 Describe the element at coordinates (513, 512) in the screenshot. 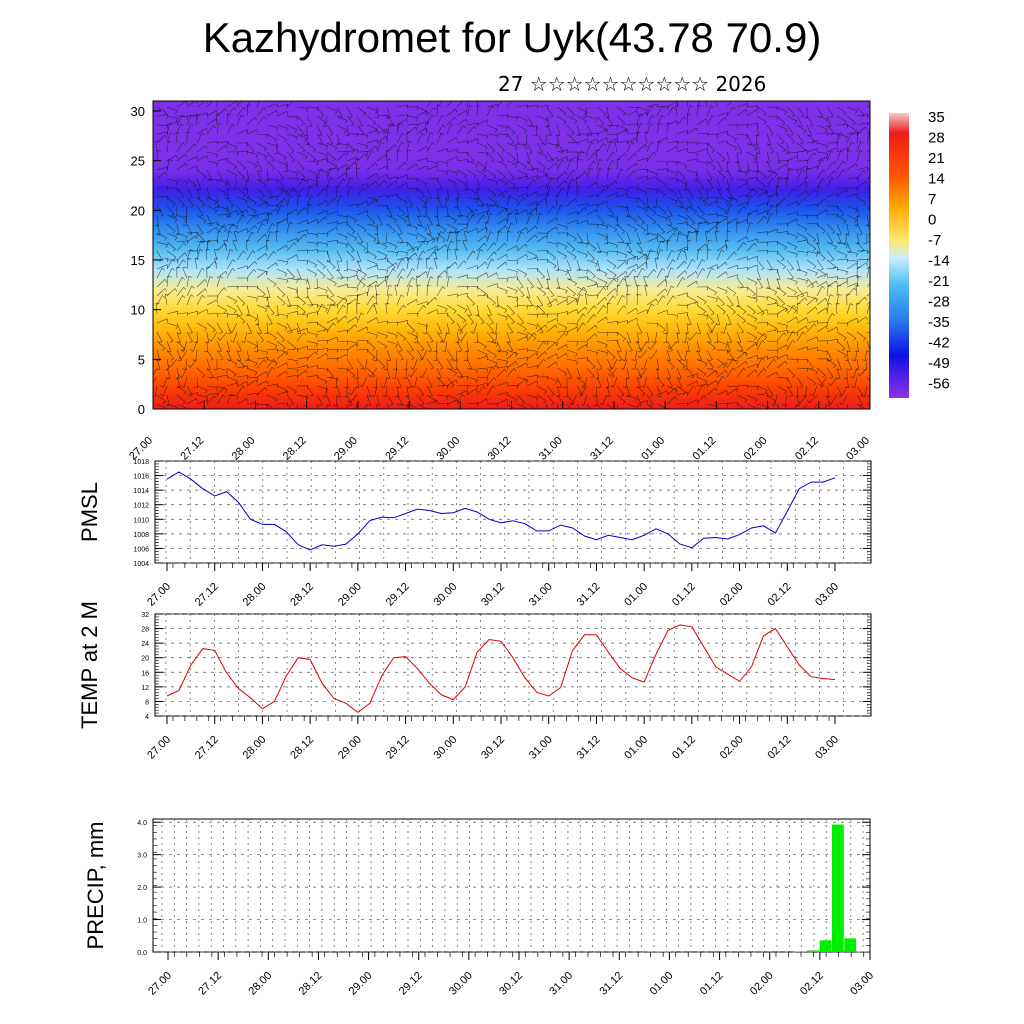

I see `panel-frame` at that location.